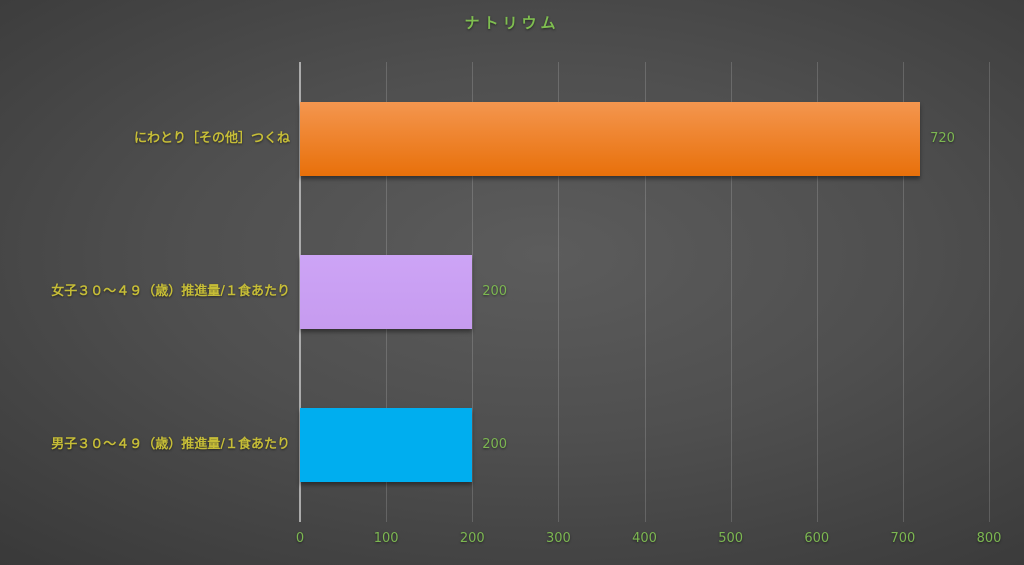  I want to click on x-tick-label-400: 400, so click(644, 538).